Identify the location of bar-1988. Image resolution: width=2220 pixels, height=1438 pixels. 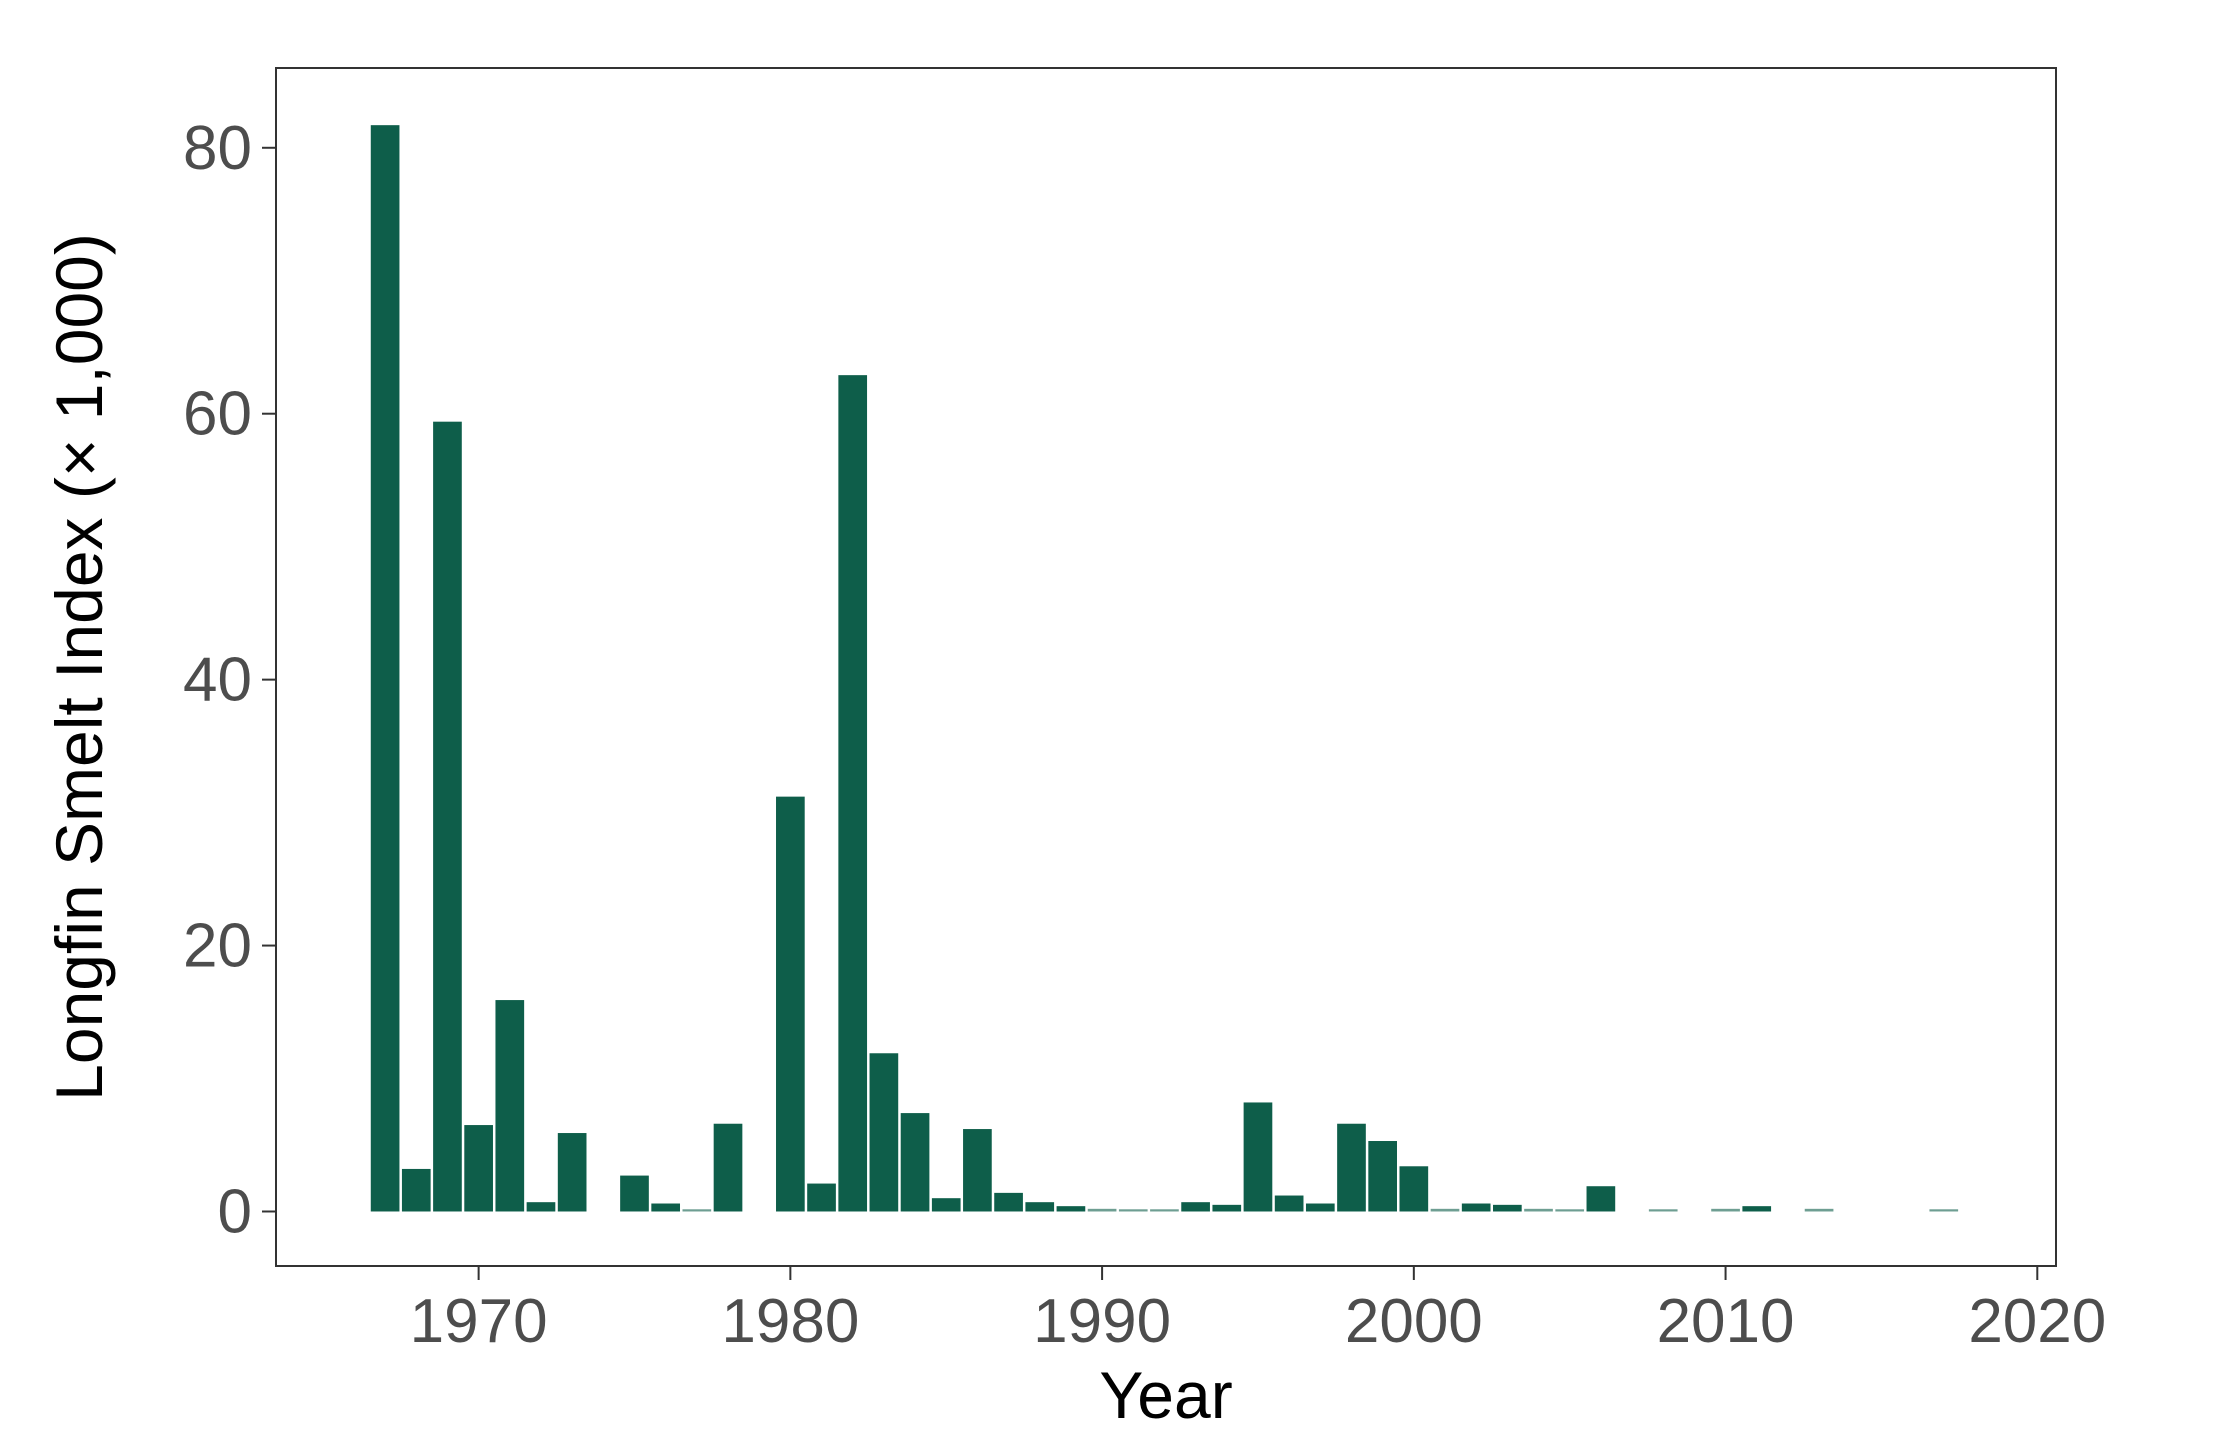
(1040, 1207).